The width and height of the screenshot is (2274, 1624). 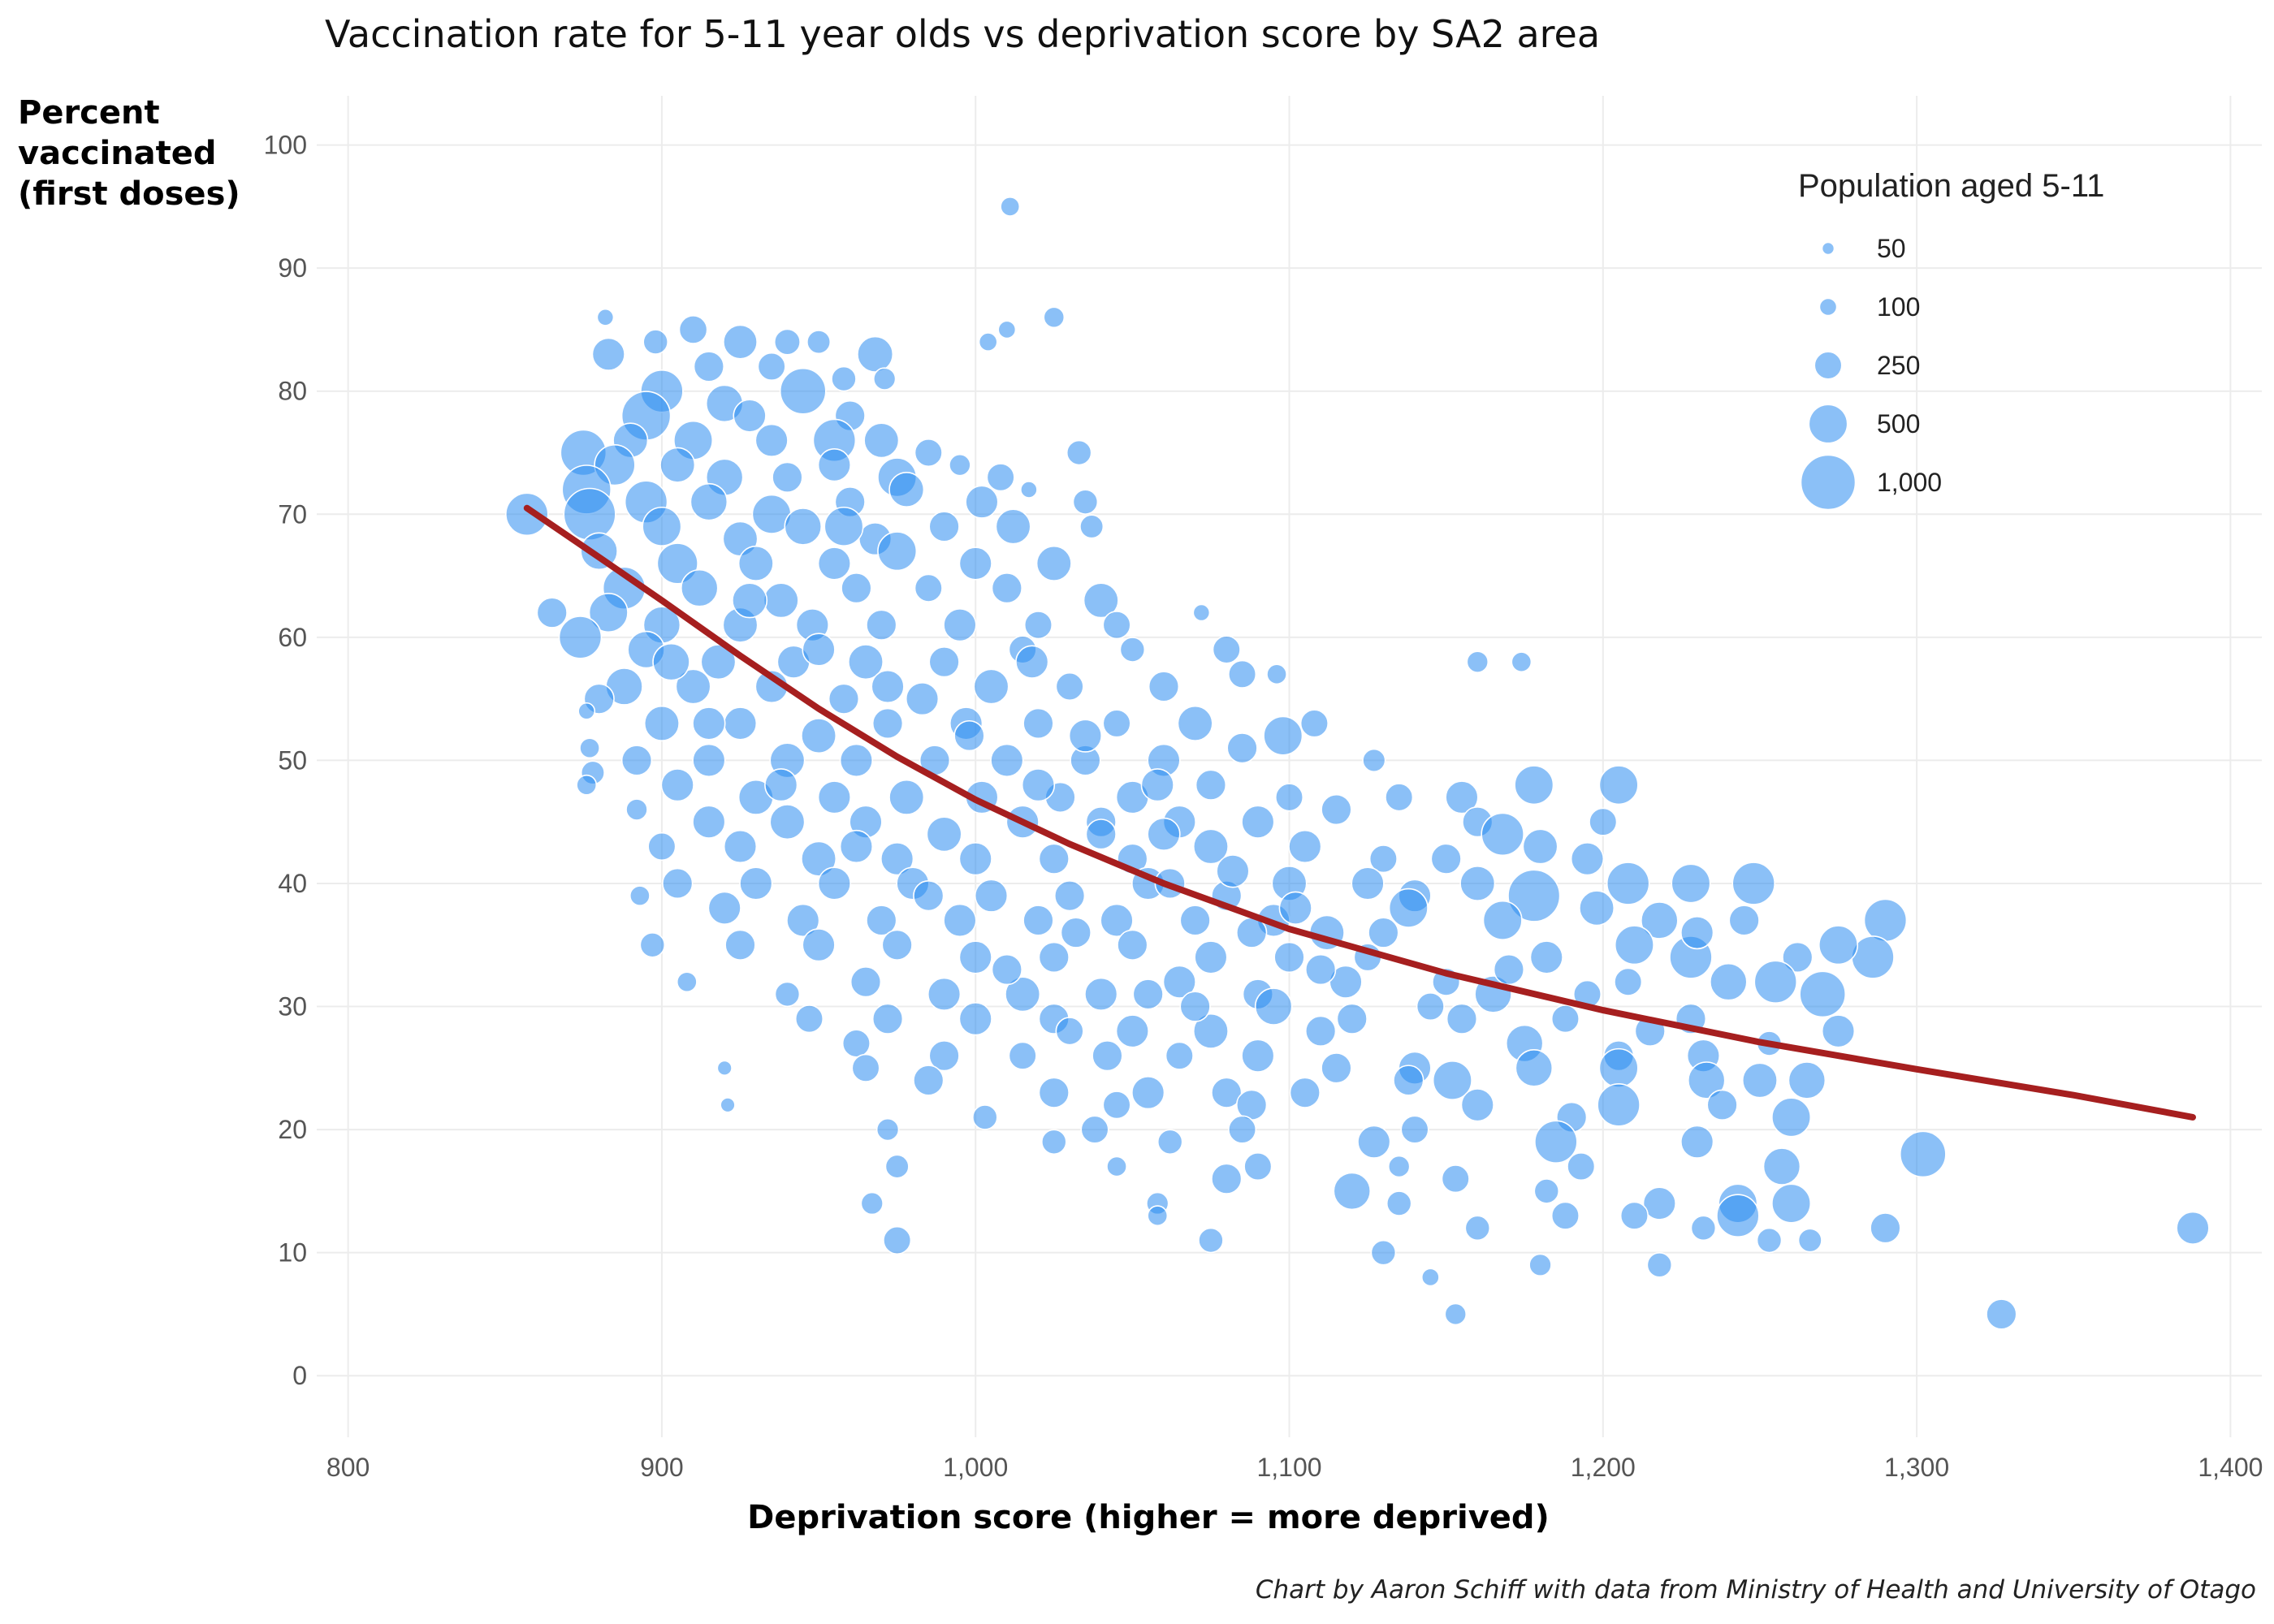 What do you see at coordinates (286, 146) in the screenshot?
I see `y-tick-label: 100` at bounding box center [286, 146].